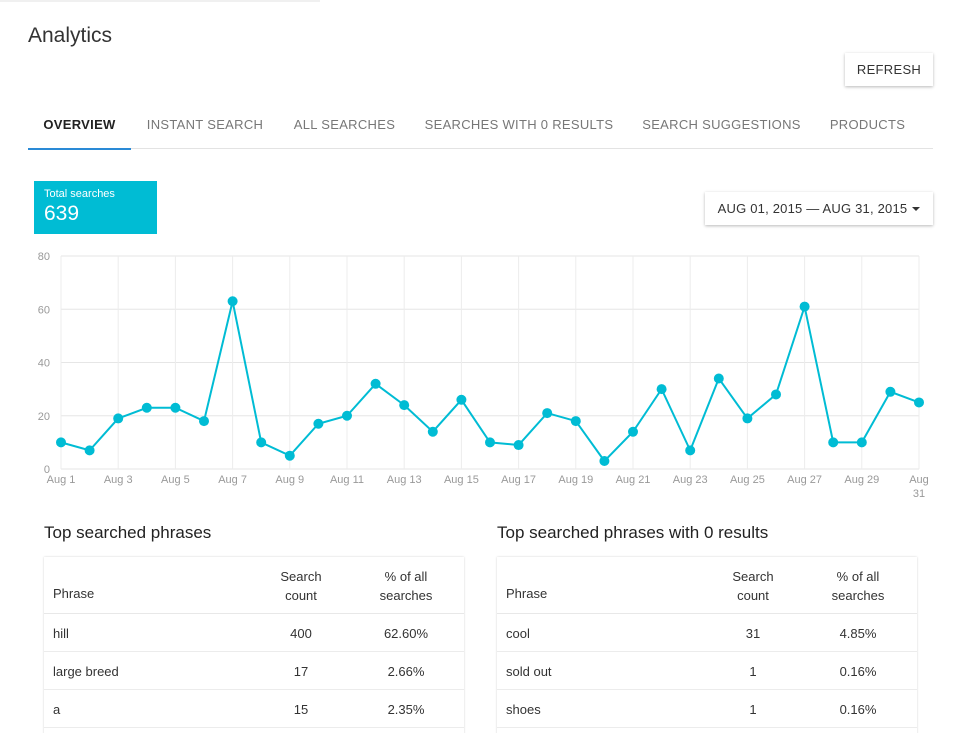 The height and width of the screenshot is (733, 960). What do you see at coordinates (404, 480) in the screenshot?
I see `x-tick-label: Aug 13` at bounding box center [404, 480].